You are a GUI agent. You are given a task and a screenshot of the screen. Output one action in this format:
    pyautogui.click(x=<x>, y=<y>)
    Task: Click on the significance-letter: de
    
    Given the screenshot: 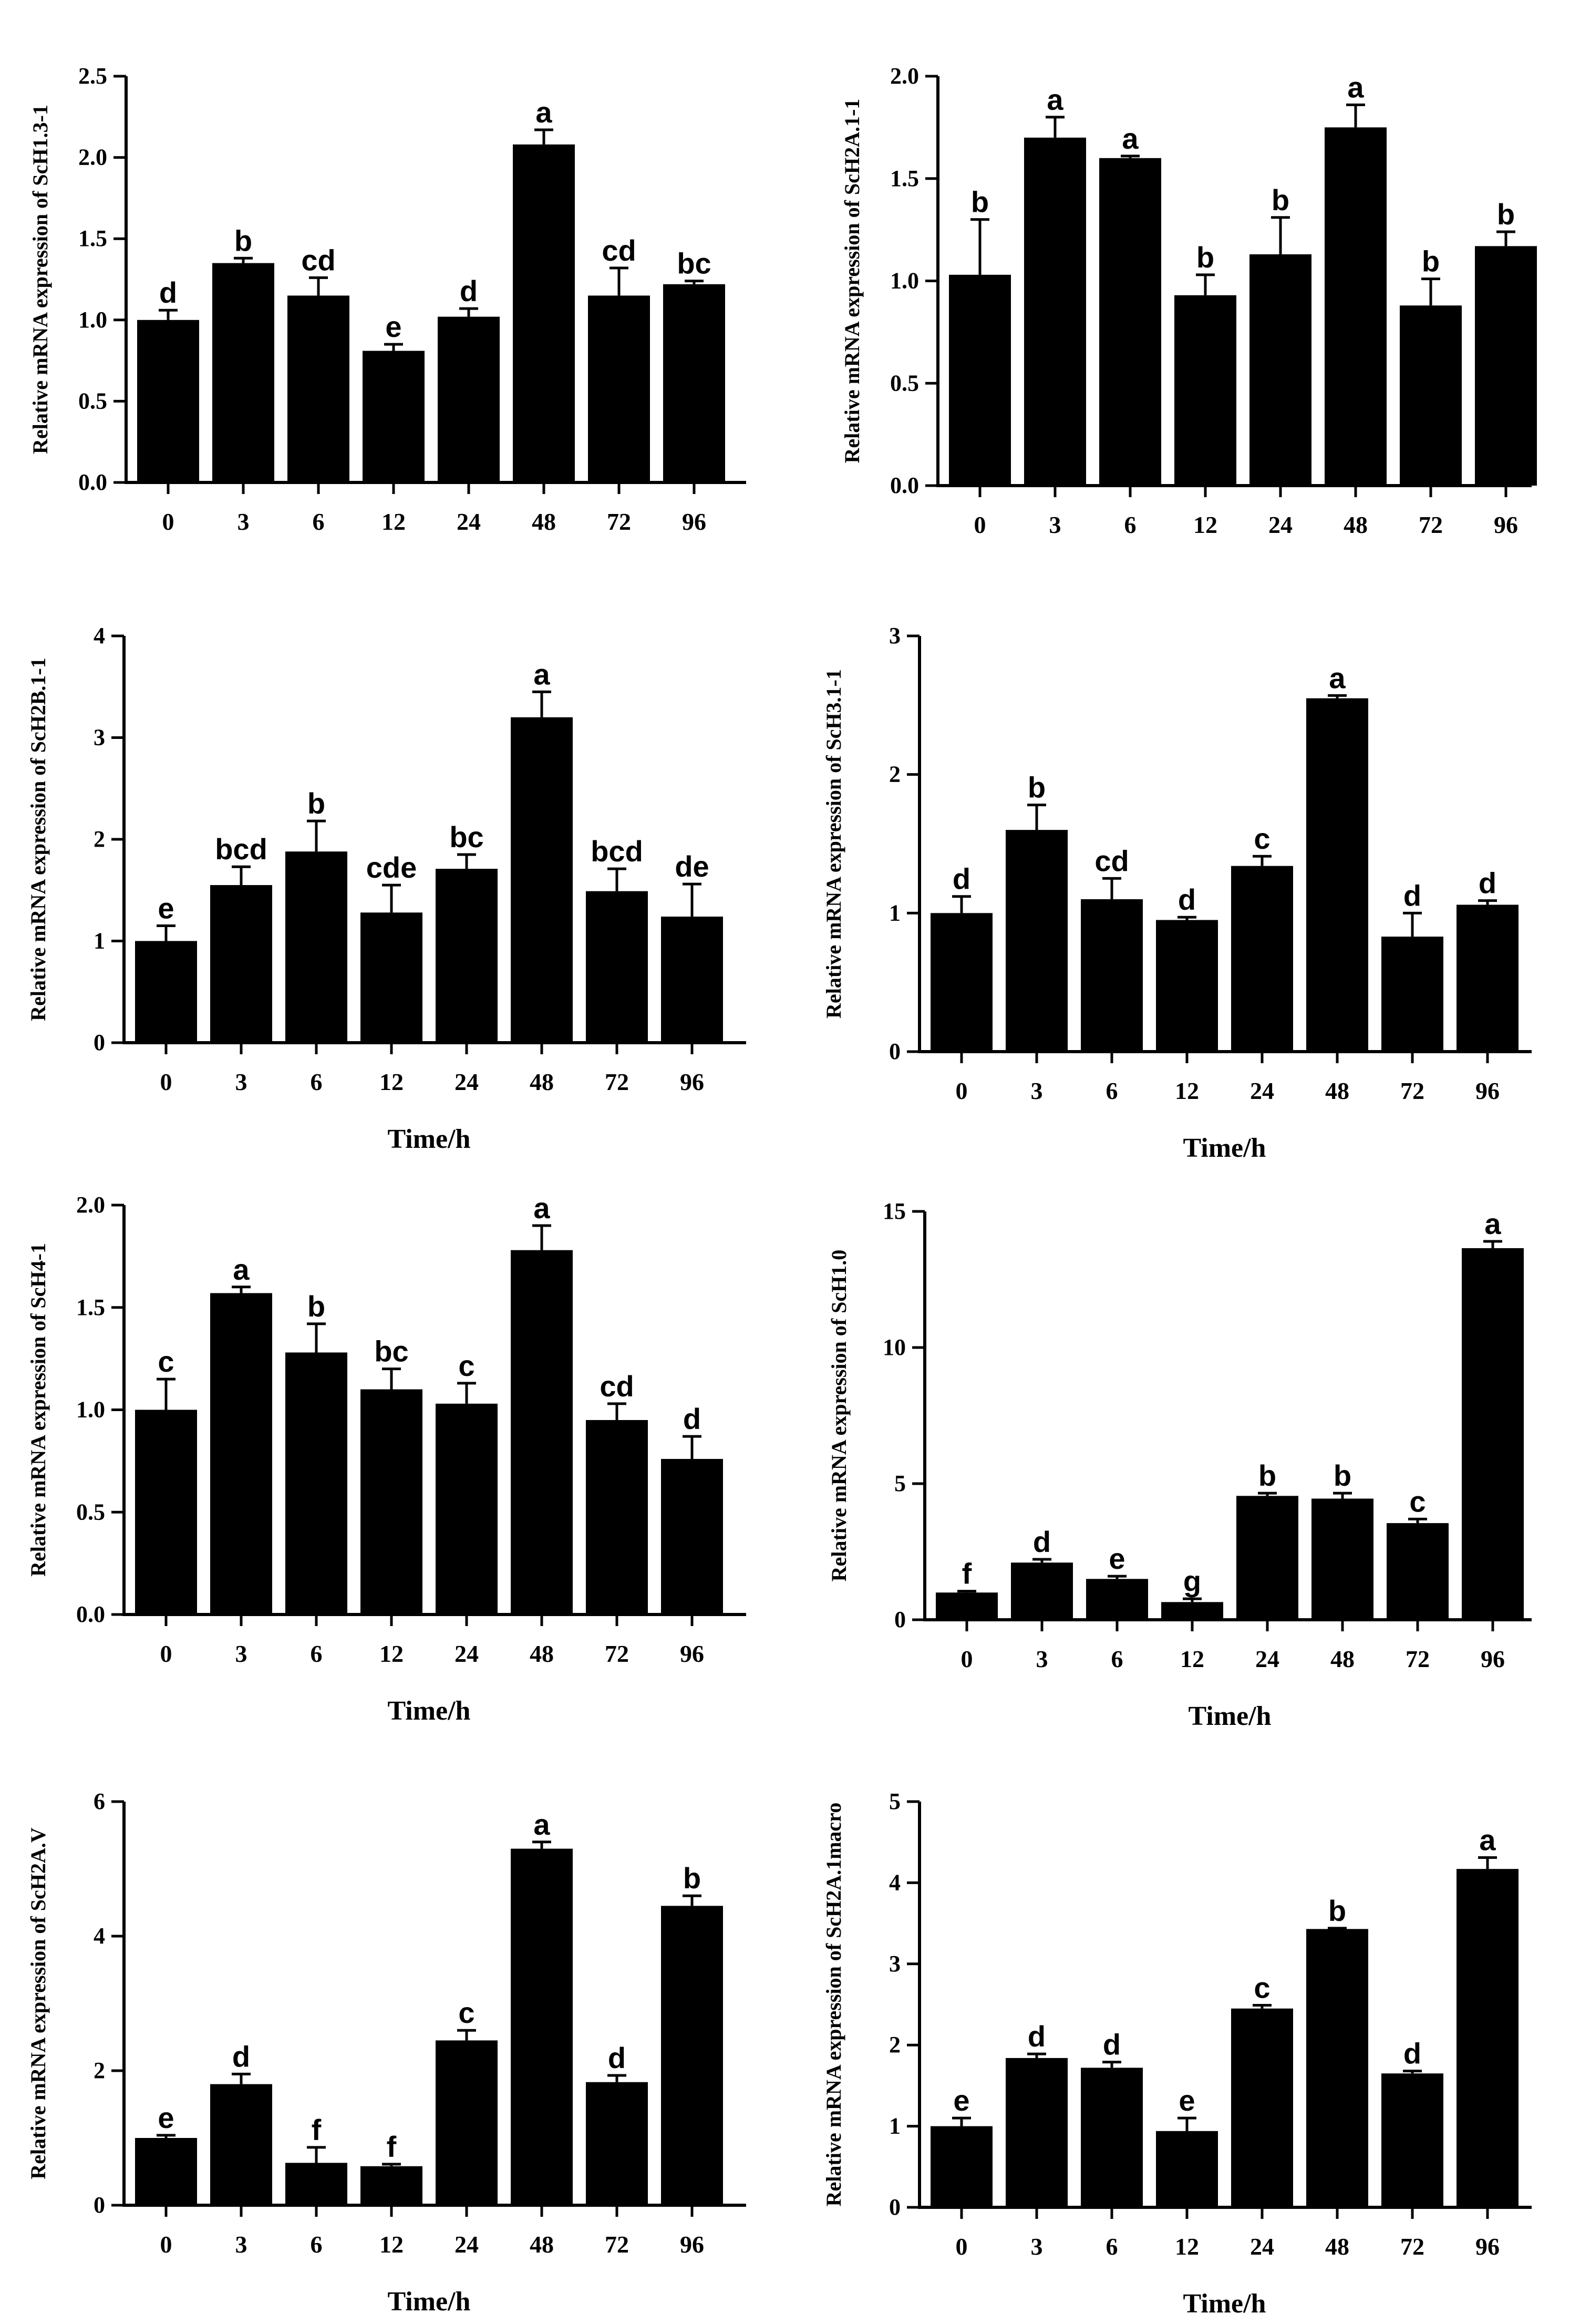 What is the action you would take?
    pyautogui.click(x=692, y=867)
    